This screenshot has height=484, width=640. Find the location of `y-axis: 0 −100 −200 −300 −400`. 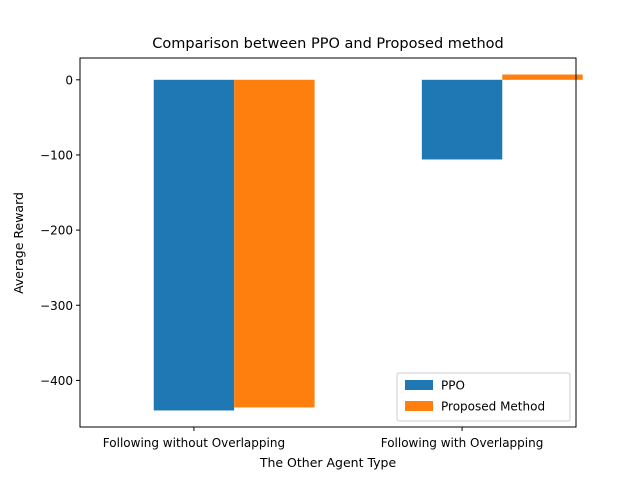

y-axis: 0 −100 −200 −300 −400 is located at coordinates (60, 230).